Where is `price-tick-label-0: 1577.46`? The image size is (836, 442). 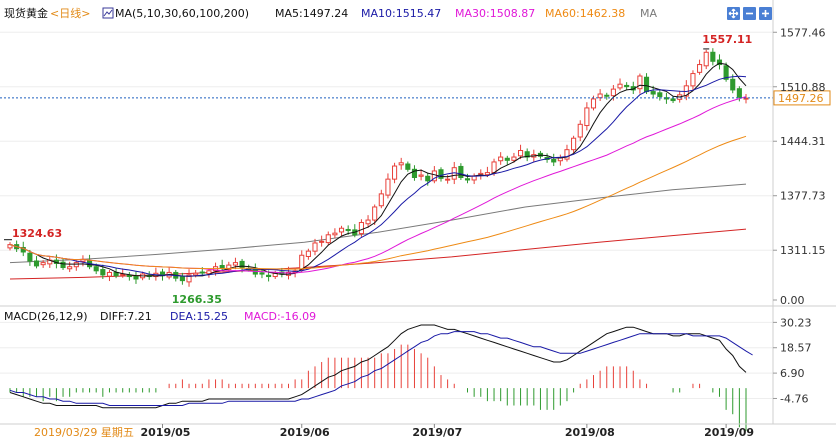 price-tick-label-0: 1577.46 is located at coordinates (803, 32).